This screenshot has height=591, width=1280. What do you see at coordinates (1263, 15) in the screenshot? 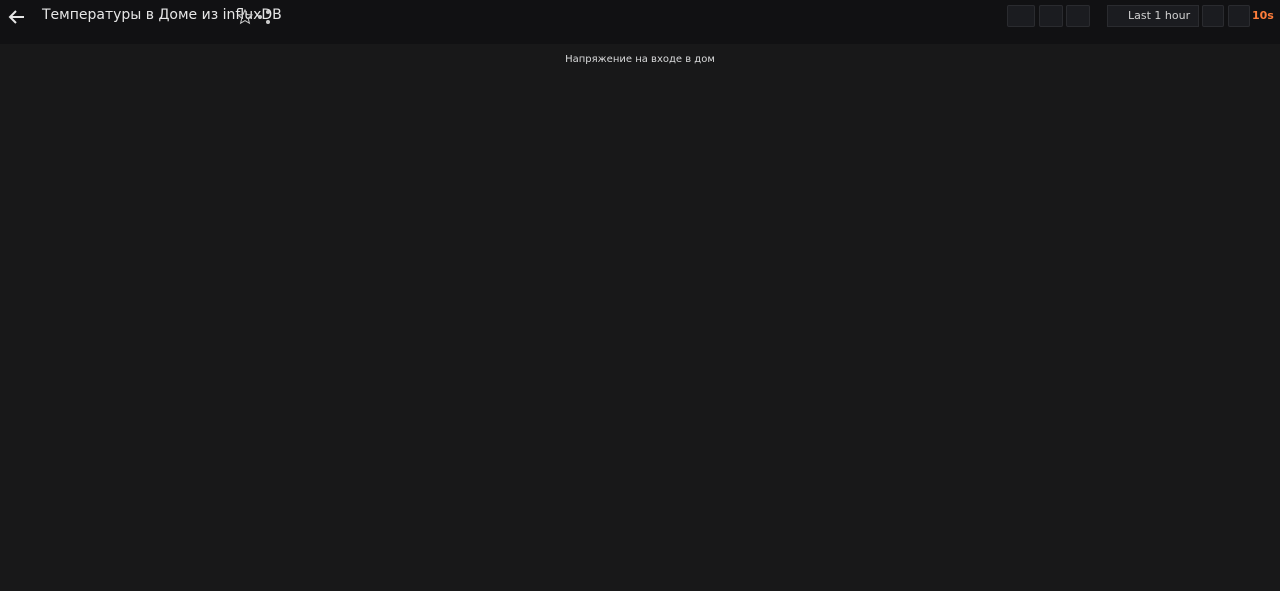
I see `refresh-interval: 10s` at bounding box center [1263, 15].